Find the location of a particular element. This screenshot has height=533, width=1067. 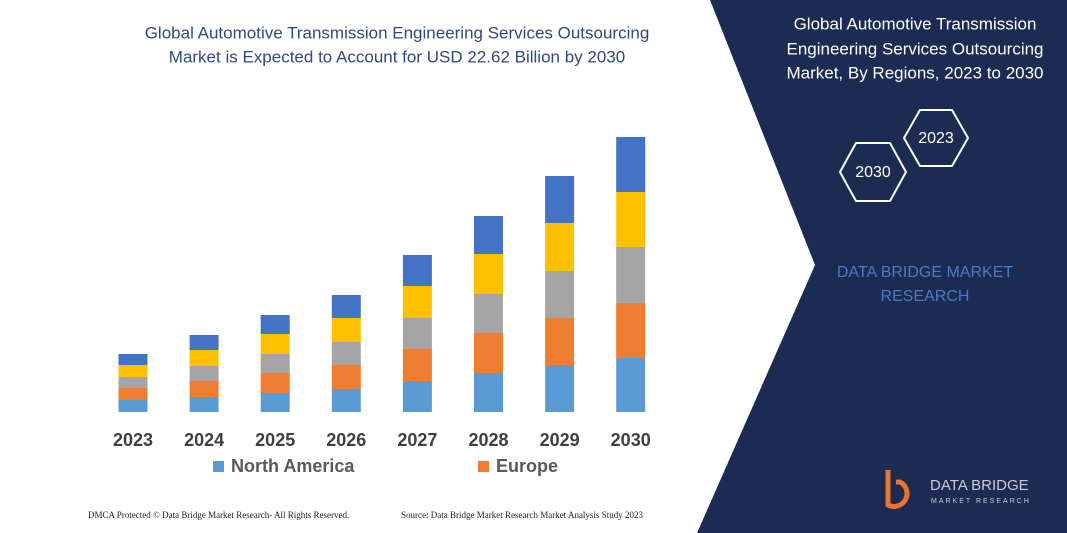

x-tick-label: 2030 is located at coordinates (631, 440).